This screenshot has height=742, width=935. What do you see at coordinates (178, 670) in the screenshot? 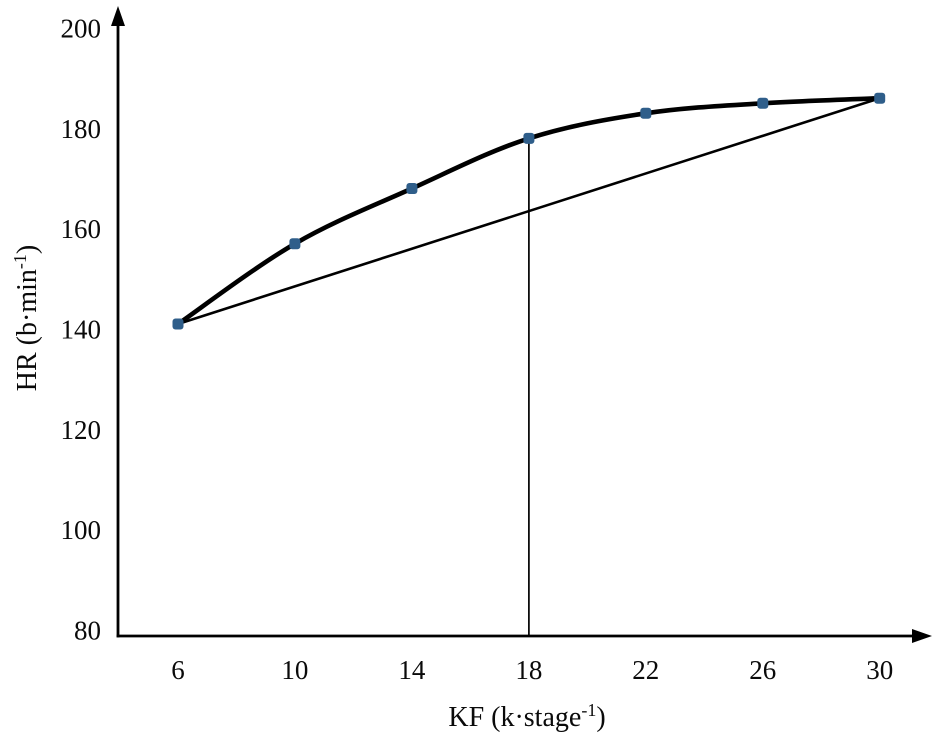
I see `x-tick-label: 6` at bounding box center [178, 670].